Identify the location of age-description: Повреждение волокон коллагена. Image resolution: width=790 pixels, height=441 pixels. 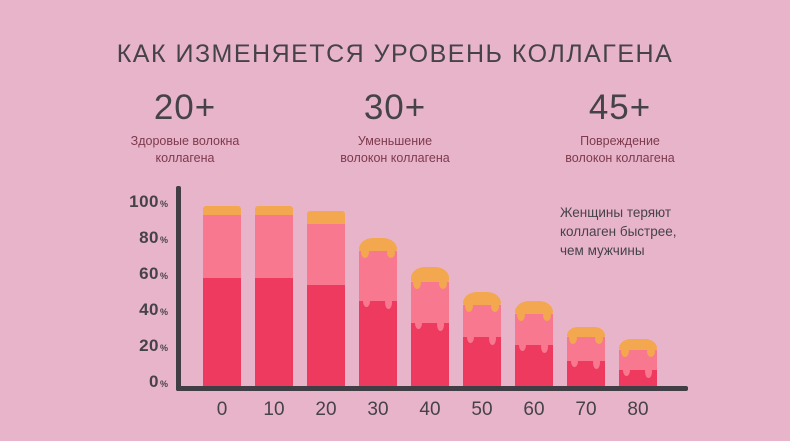
(620, 149).